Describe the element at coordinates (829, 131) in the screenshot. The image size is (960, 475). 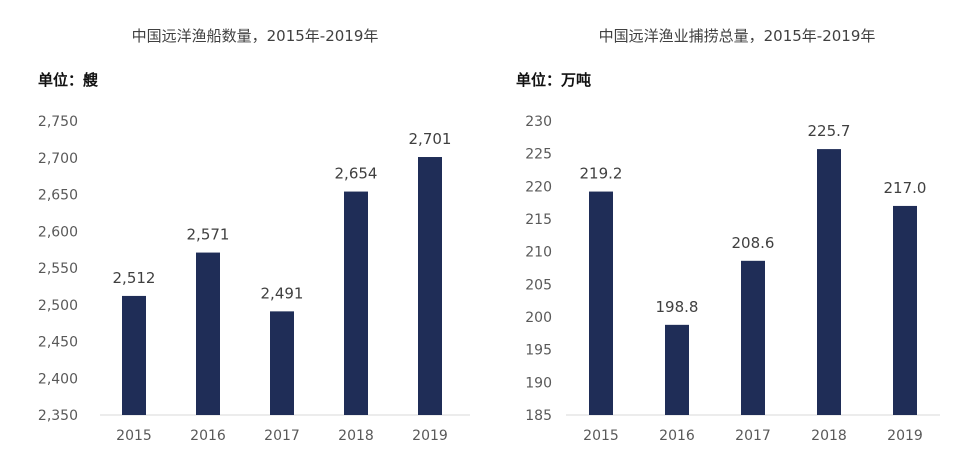
I see `data-label: 225.7` at that location.